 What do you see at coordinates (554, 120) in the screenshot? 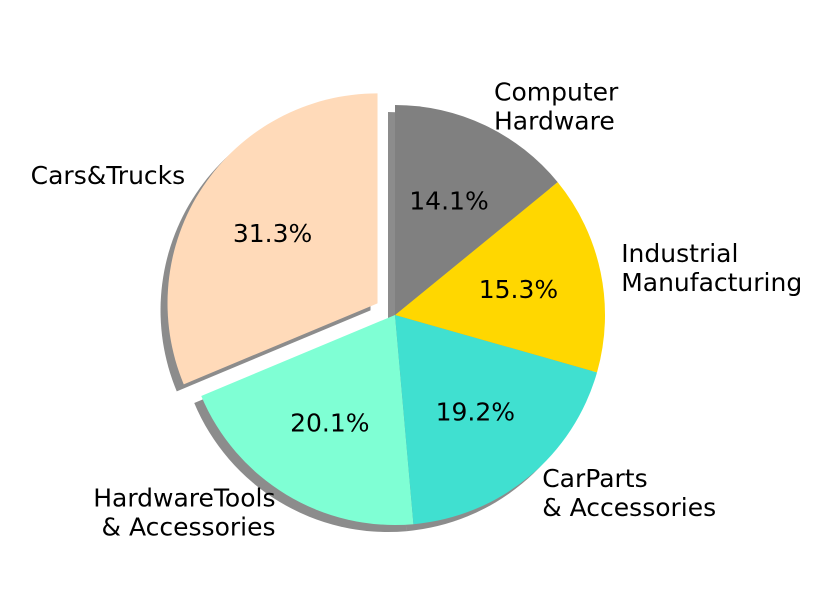
I see `slice-category-label-line: Hardware` at bounding box center [554, 120].